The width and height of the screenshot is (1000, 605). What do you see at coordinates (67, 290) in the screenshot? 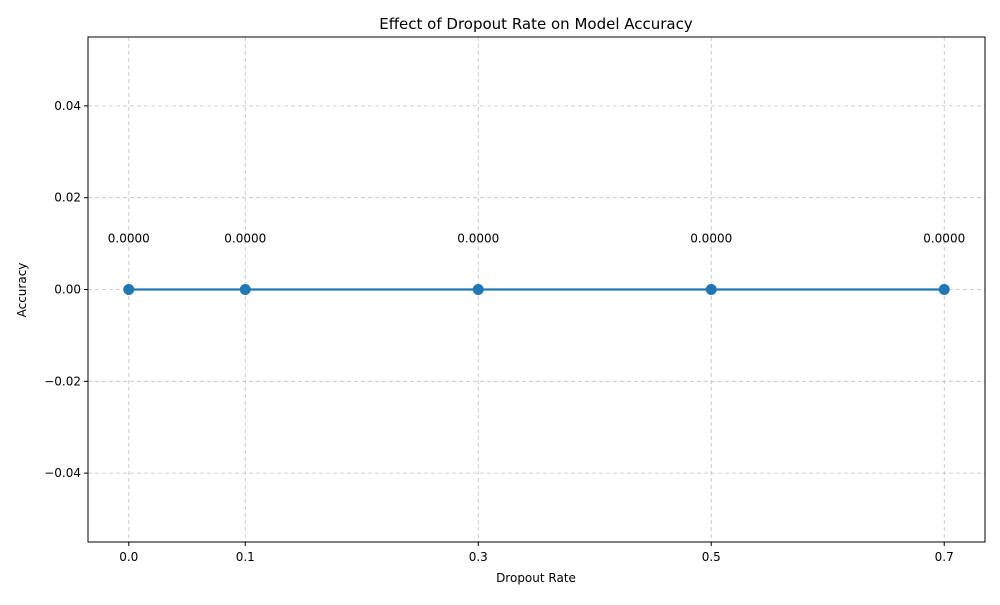
I see `y-tick-label: 0.00` at bounding box center [67, 290].